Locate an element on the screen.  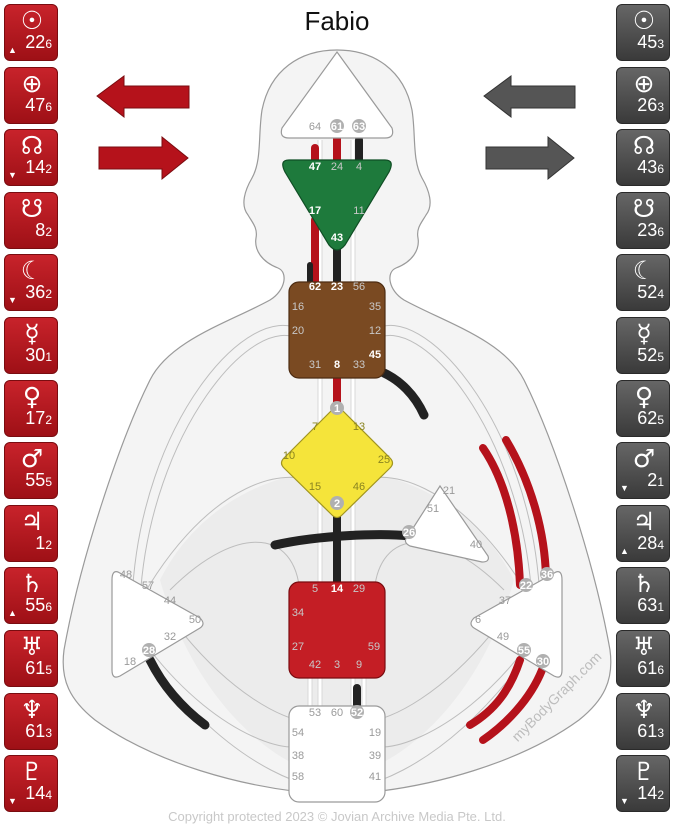
personality-activation-neptune: ♆61.3 is located at coordinates (643, 721).